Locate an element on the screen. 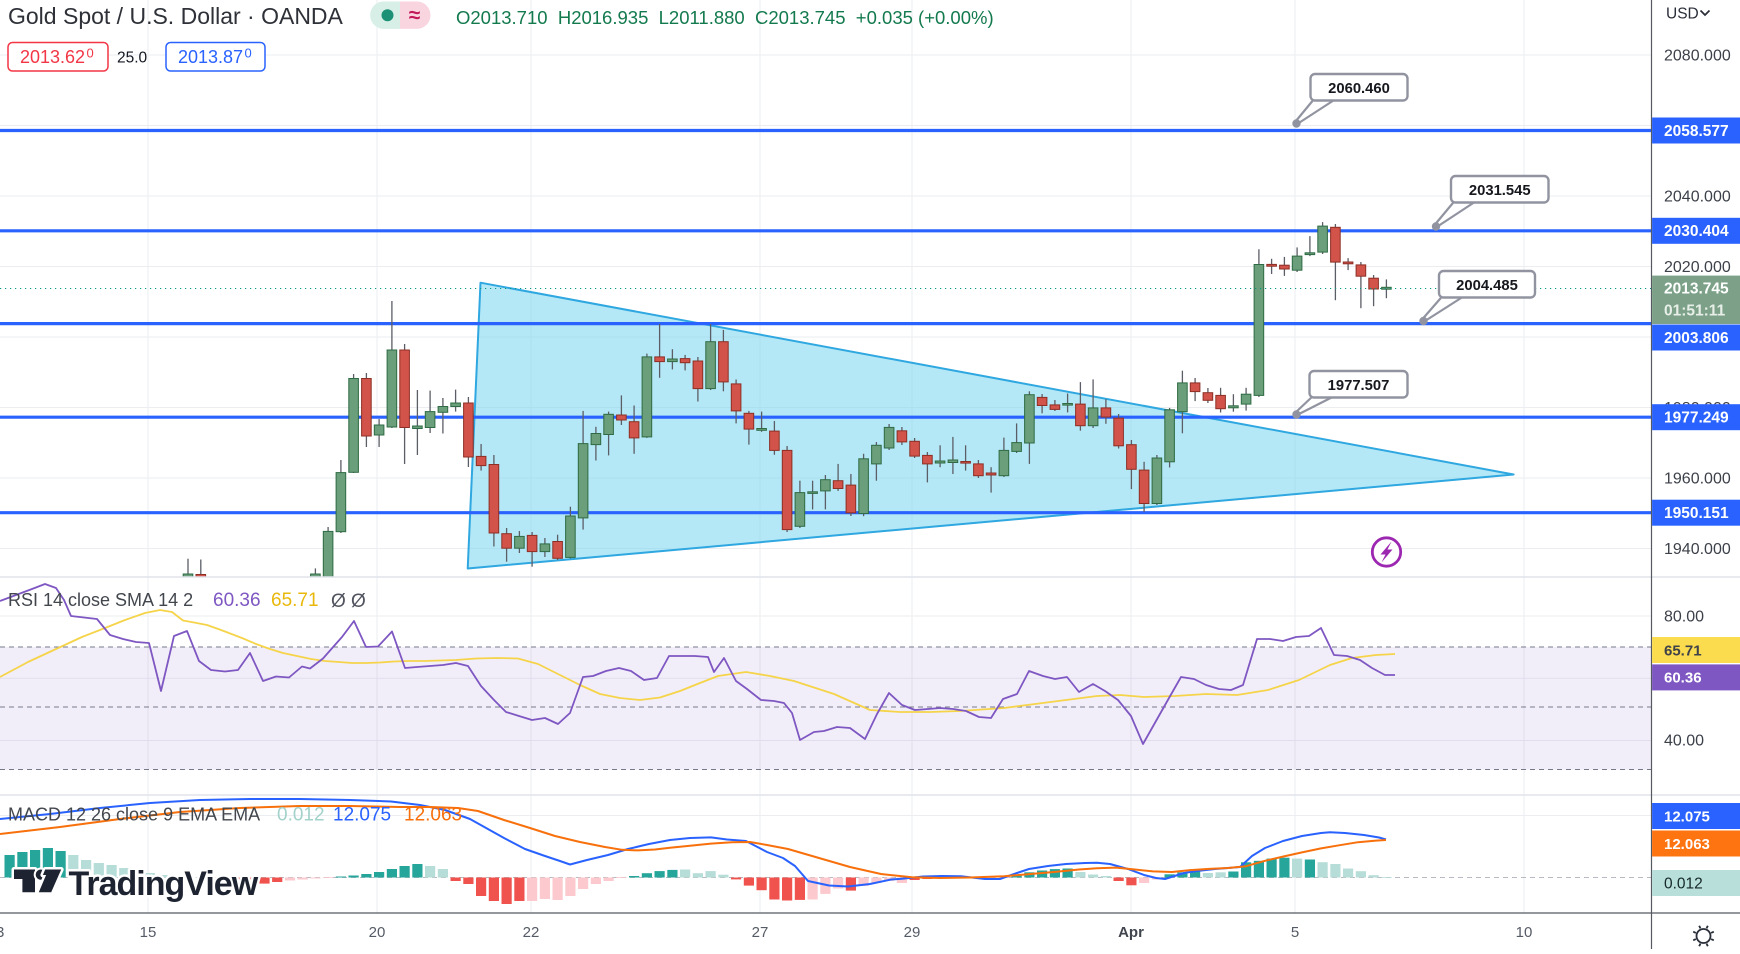 This screenshot has width=1740, height=954. svg-text: 1977.249 is located at coordinates (1696, 418).